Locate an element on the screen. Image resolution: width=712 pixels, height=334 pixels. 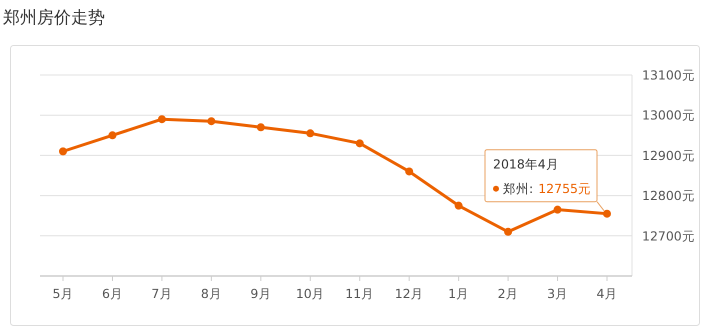
data-label: 12755元 is located at coordinates (564, 188).